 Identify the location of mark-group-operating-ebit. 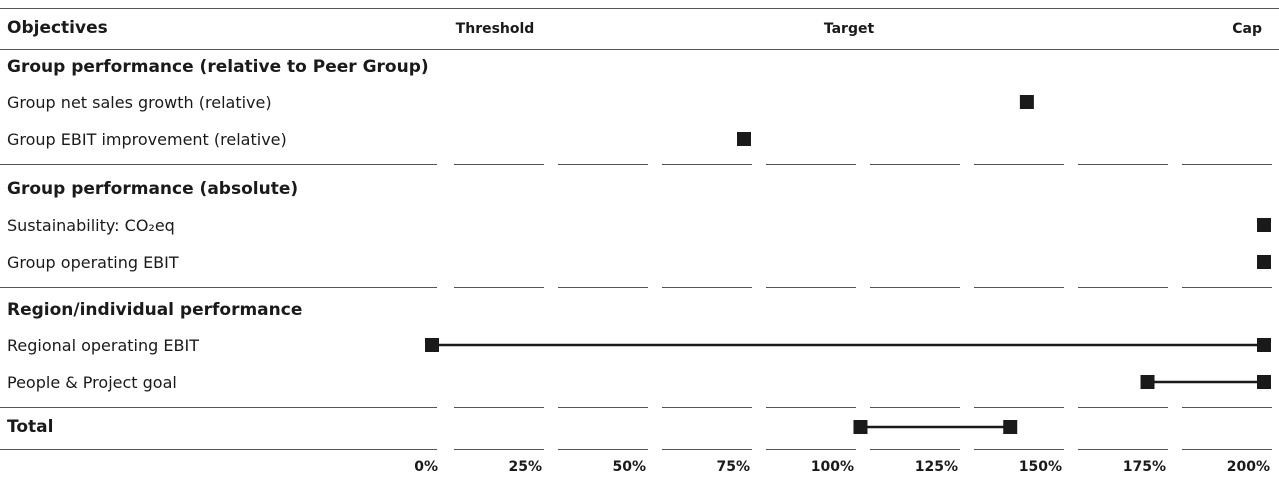
(1264, 262).